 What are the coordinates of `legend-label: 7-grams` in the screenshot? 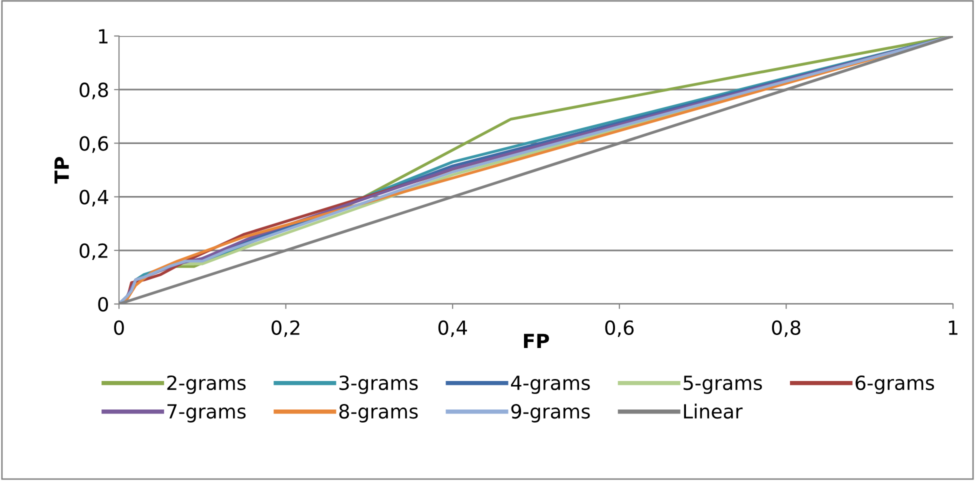 It's located at (206, 413).